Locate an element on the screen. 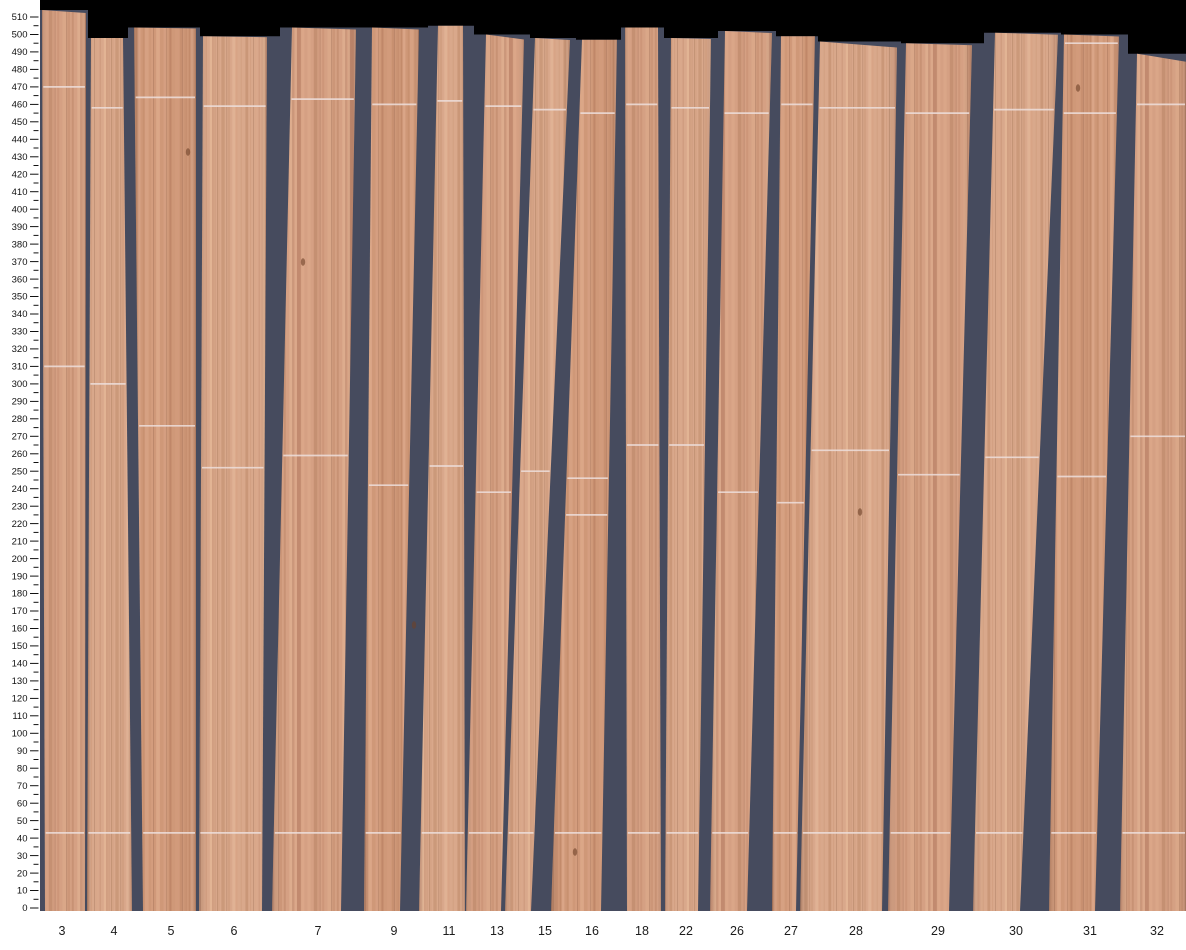  ruler-tick-label: 390 is located at coordinates (20, 227).